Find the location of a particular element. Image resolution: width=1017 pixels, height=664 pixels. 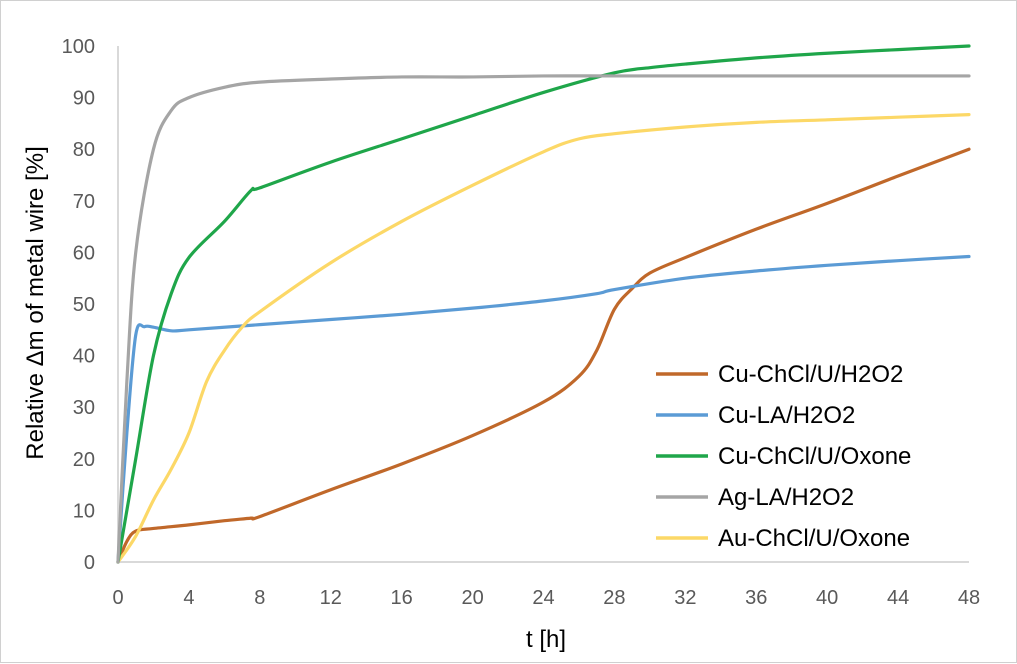

y-tick-label: 70 is located at coordinates (84, 202).